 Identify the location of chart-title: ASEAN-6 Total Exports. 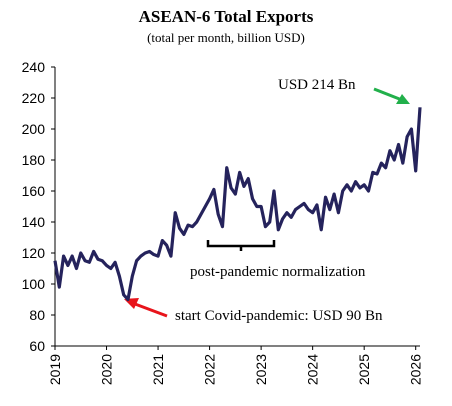
(226, 16).